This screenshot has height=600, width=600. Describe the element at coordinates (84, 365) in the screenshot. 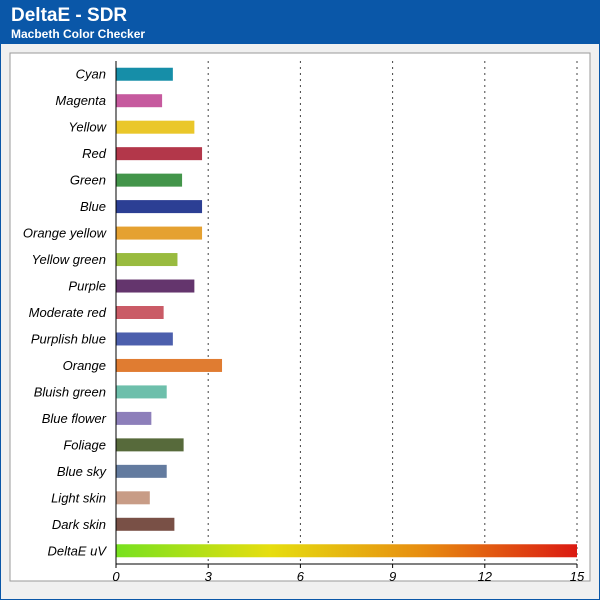

I see `category-label: Orange` at that location.